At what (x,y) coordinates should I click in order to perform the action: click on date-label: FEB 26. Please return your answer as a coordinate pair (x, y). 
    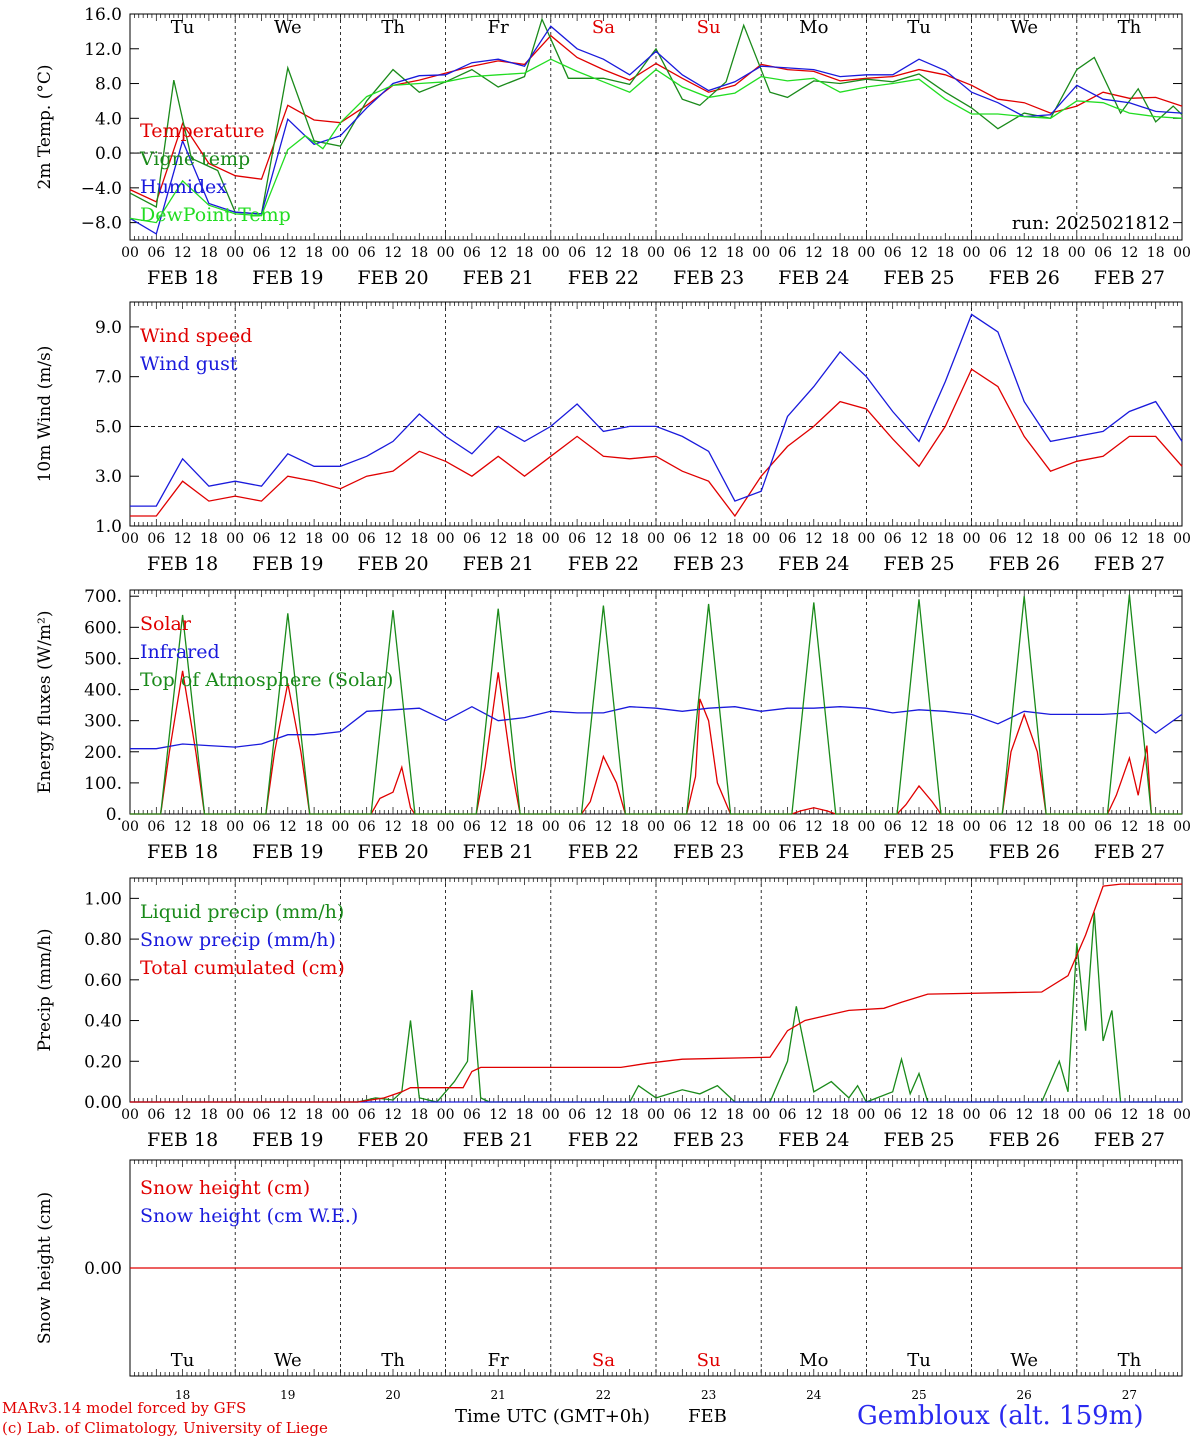
    Looking at the image, I should click on (1024, 852).